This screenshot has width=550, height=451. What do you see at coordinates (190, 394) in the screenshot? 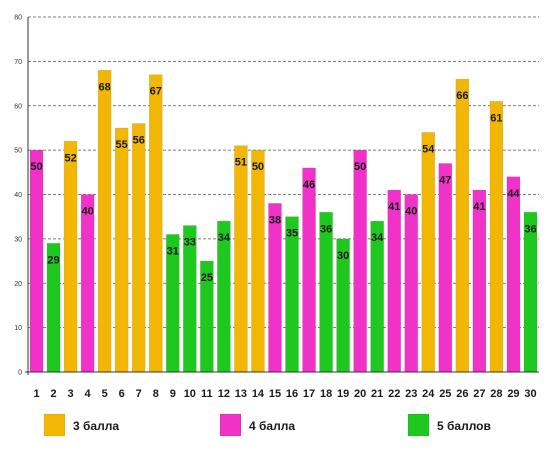
I see `x-tick-label: 10` at bounding box center [190, 394].